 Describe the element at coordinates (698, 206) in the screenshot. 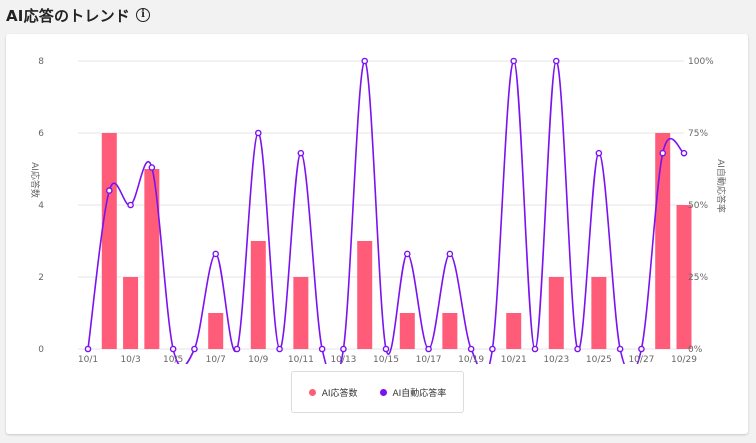

I see `y-tick-label-right: 50%` at that location.